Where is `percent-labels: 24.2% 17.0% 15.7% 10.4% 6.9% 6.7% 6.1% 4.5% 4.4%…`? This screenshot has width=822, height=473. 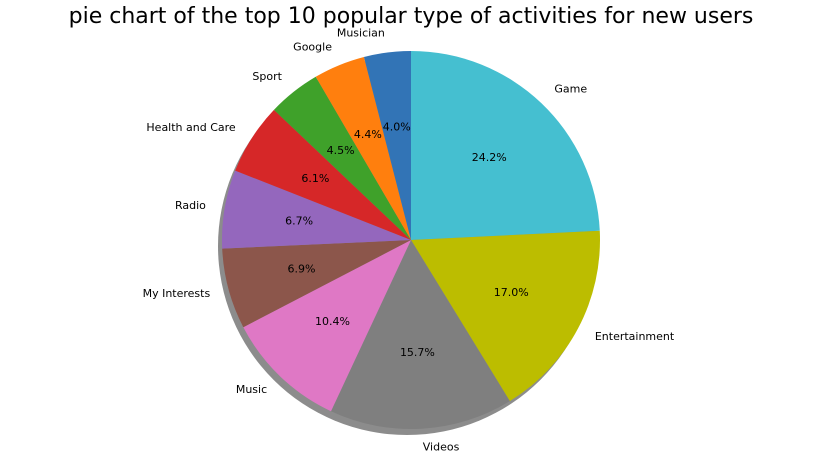
percent-labels: 24.2% 17.0% 15.7% 10.4% 6.9% 6.7% 6.1% 4.5% 4.4%… is located at coordinates (407, 240).